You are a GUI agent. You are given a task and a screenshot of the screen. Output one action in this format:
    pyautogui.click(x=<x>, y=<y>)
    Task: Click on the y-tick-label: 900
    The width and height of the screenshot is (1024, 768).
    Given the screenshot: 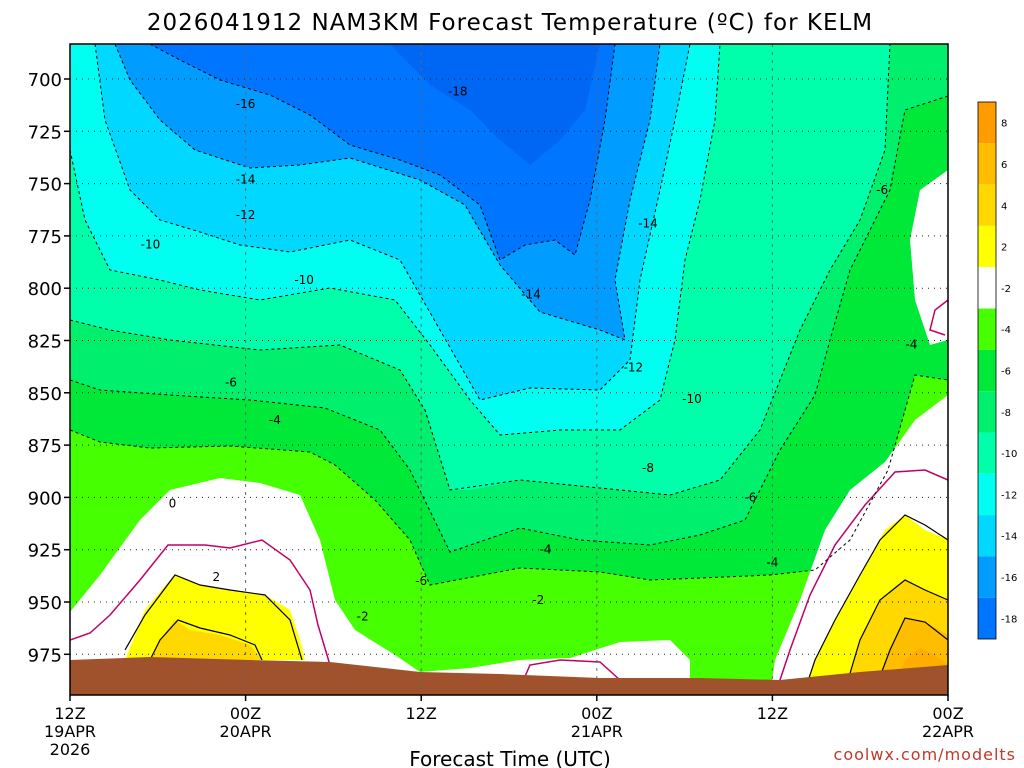 What is the action you would take?
    pyautogui.click(x=45, y=498)
    